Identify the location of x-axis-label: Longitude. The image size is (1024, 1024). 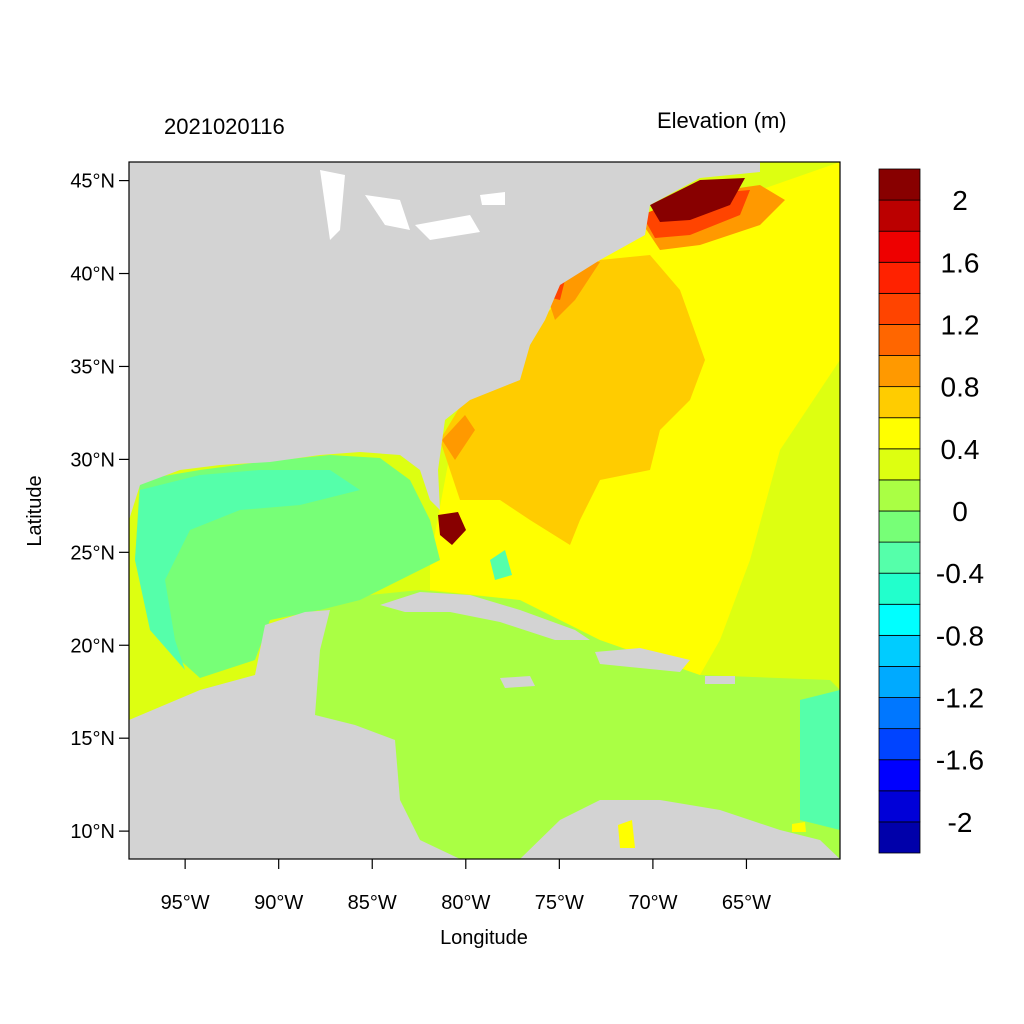
(484, 938).